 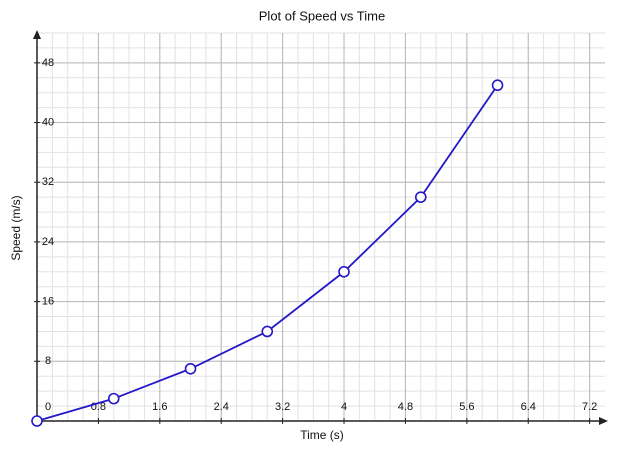 I want to click on y-tick-label: 32, so click(x=48, y=182).